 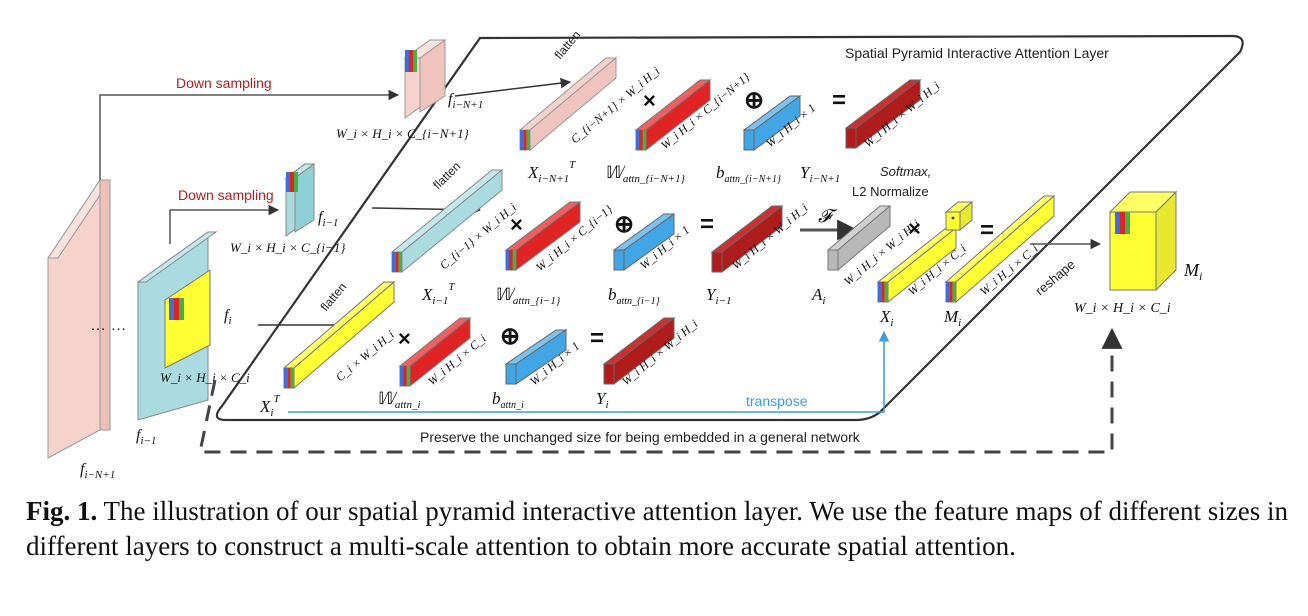 What do you see at coordinates (568, 104) in the screenshot?
I see `flat-bar-top` at bounding box center [568, 104].